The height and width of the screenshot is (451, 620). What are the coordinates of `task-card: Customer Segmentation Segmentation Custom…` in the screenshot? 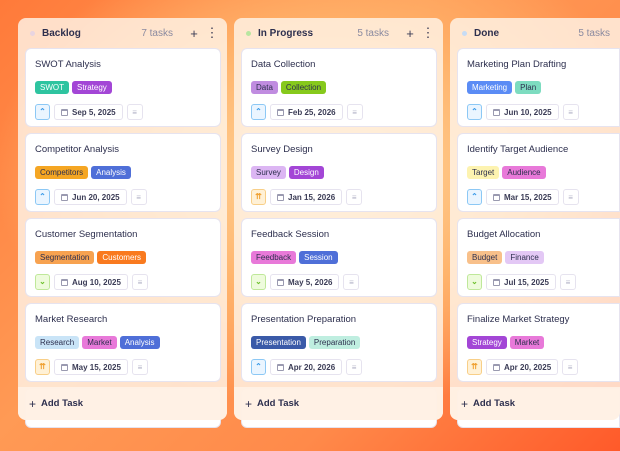 It's located at (123, 257).